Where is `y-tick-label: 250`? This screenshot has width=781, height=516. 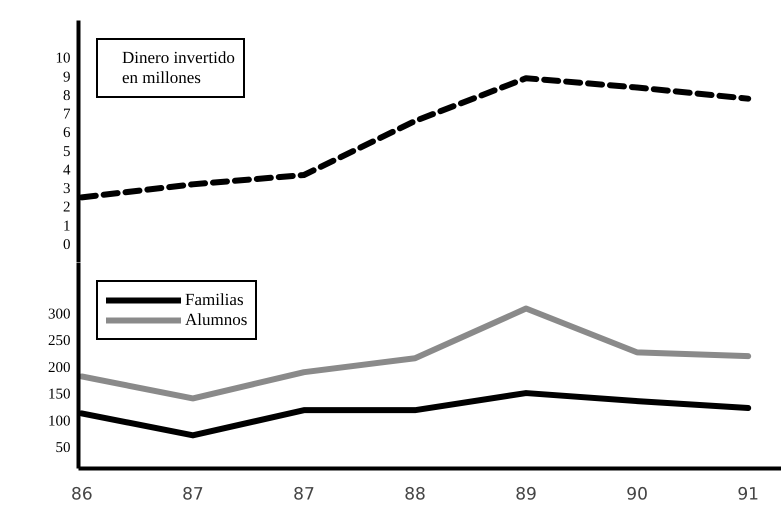
y-tick-label: 250 is located at coordinates (59, 341).